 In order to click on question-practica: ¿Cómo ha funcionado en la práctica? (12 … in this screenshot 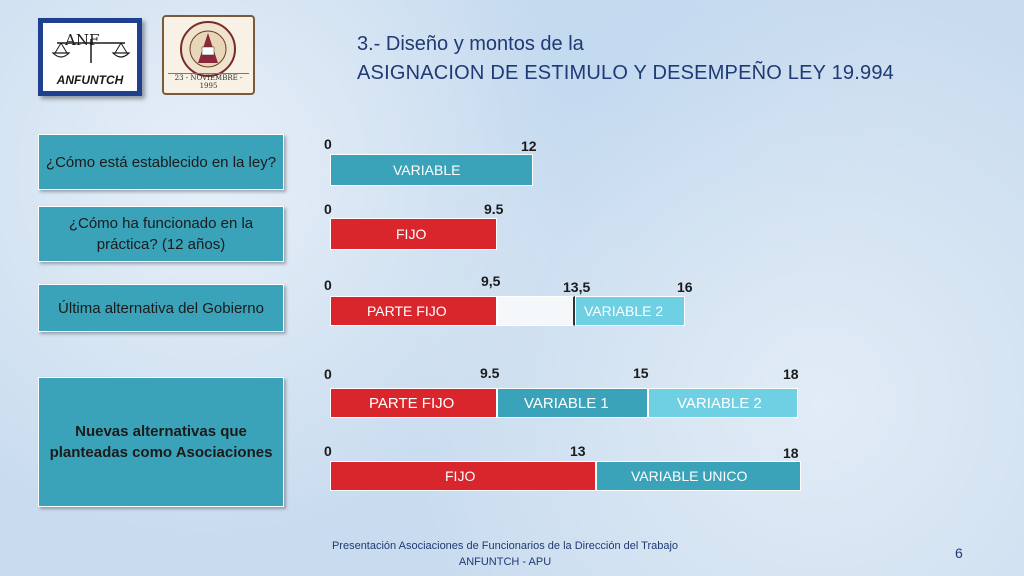, I will do `click(161, 234)`.